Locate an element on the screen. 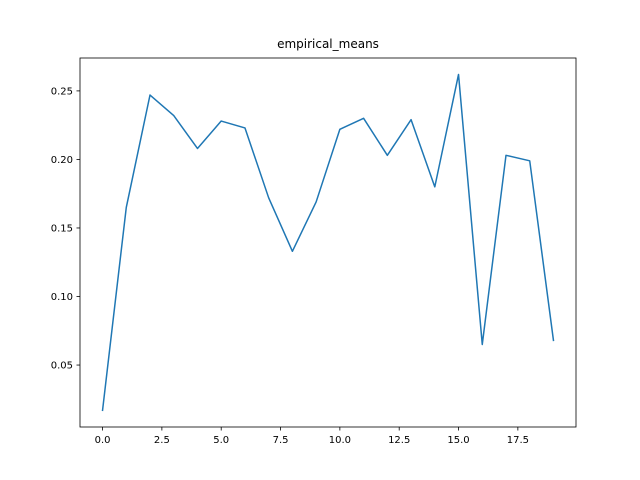 The width and height of the screenshot is (640, 480). y-tick-label: 0.10 is located at coordinates (62, 297).